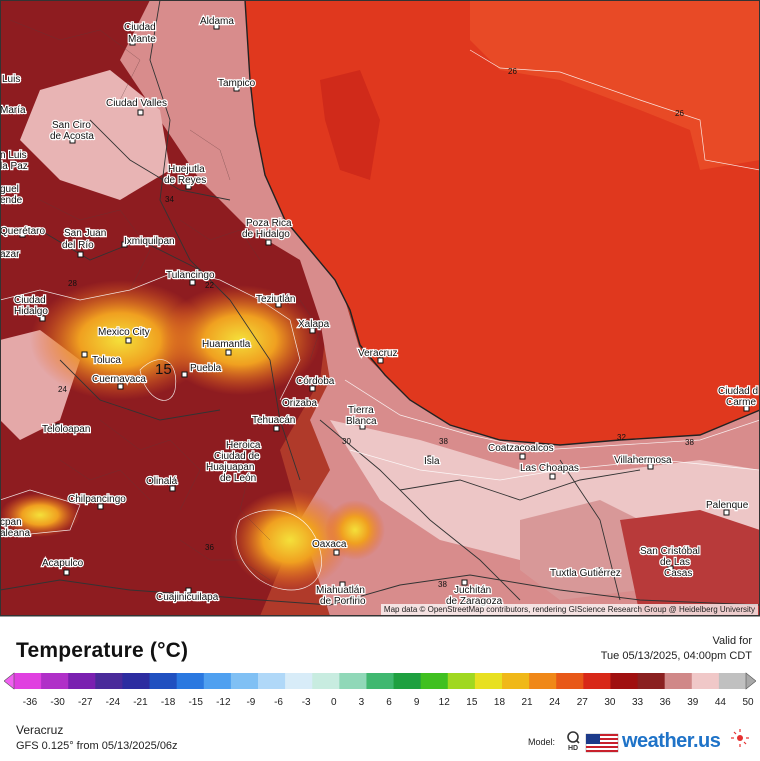 This screenshot has height=761, width=760. I want to click on isoline-label: 26, so click(512, 71).